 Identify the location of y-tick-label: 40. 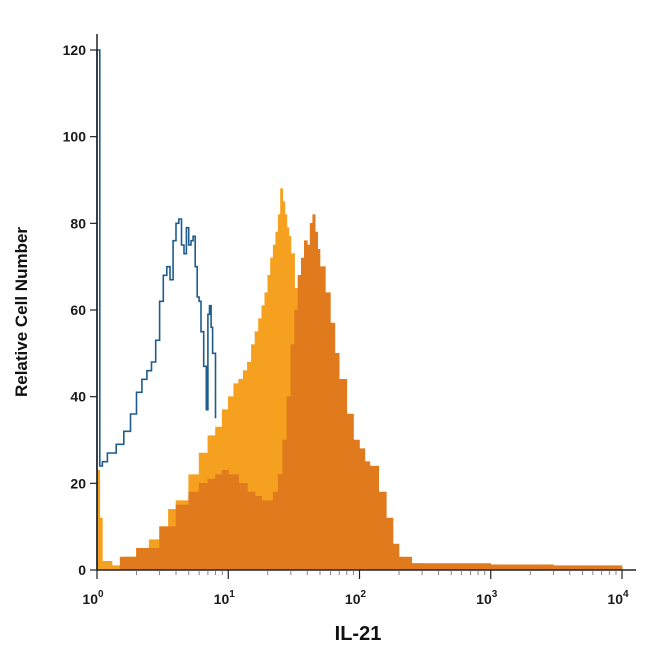
(78, 397).